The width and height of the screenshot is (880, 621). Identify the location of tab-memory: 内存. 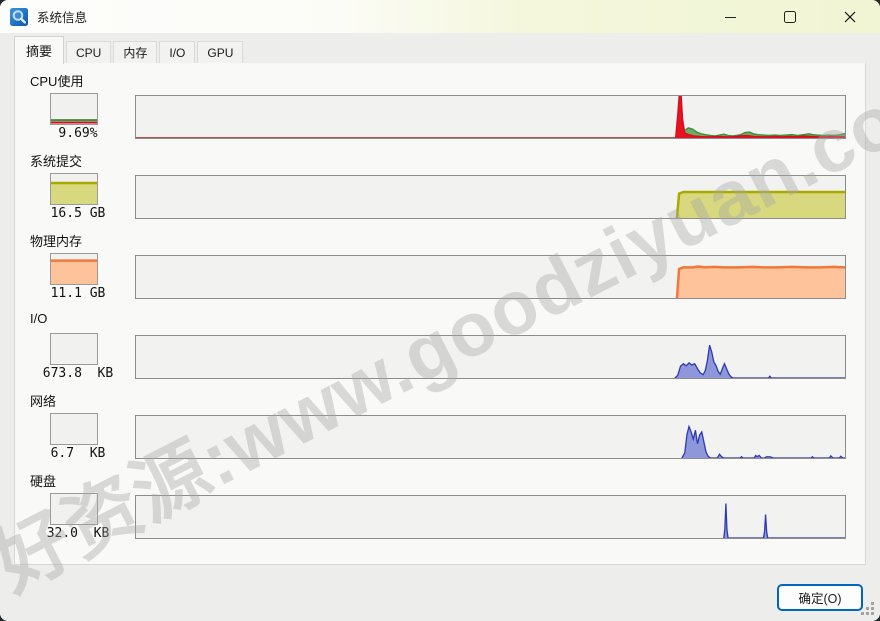
(135, 52).